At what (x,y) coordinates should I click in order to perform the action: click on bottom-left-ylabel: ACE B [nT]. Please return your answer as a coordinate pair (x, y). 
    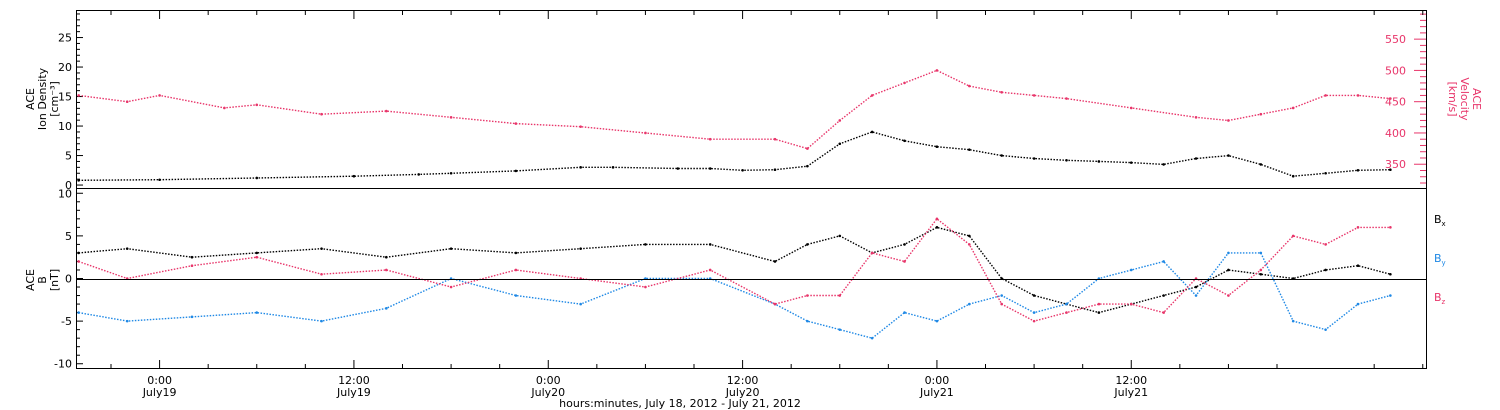
    Looking at the image, I should click on (42, 280).